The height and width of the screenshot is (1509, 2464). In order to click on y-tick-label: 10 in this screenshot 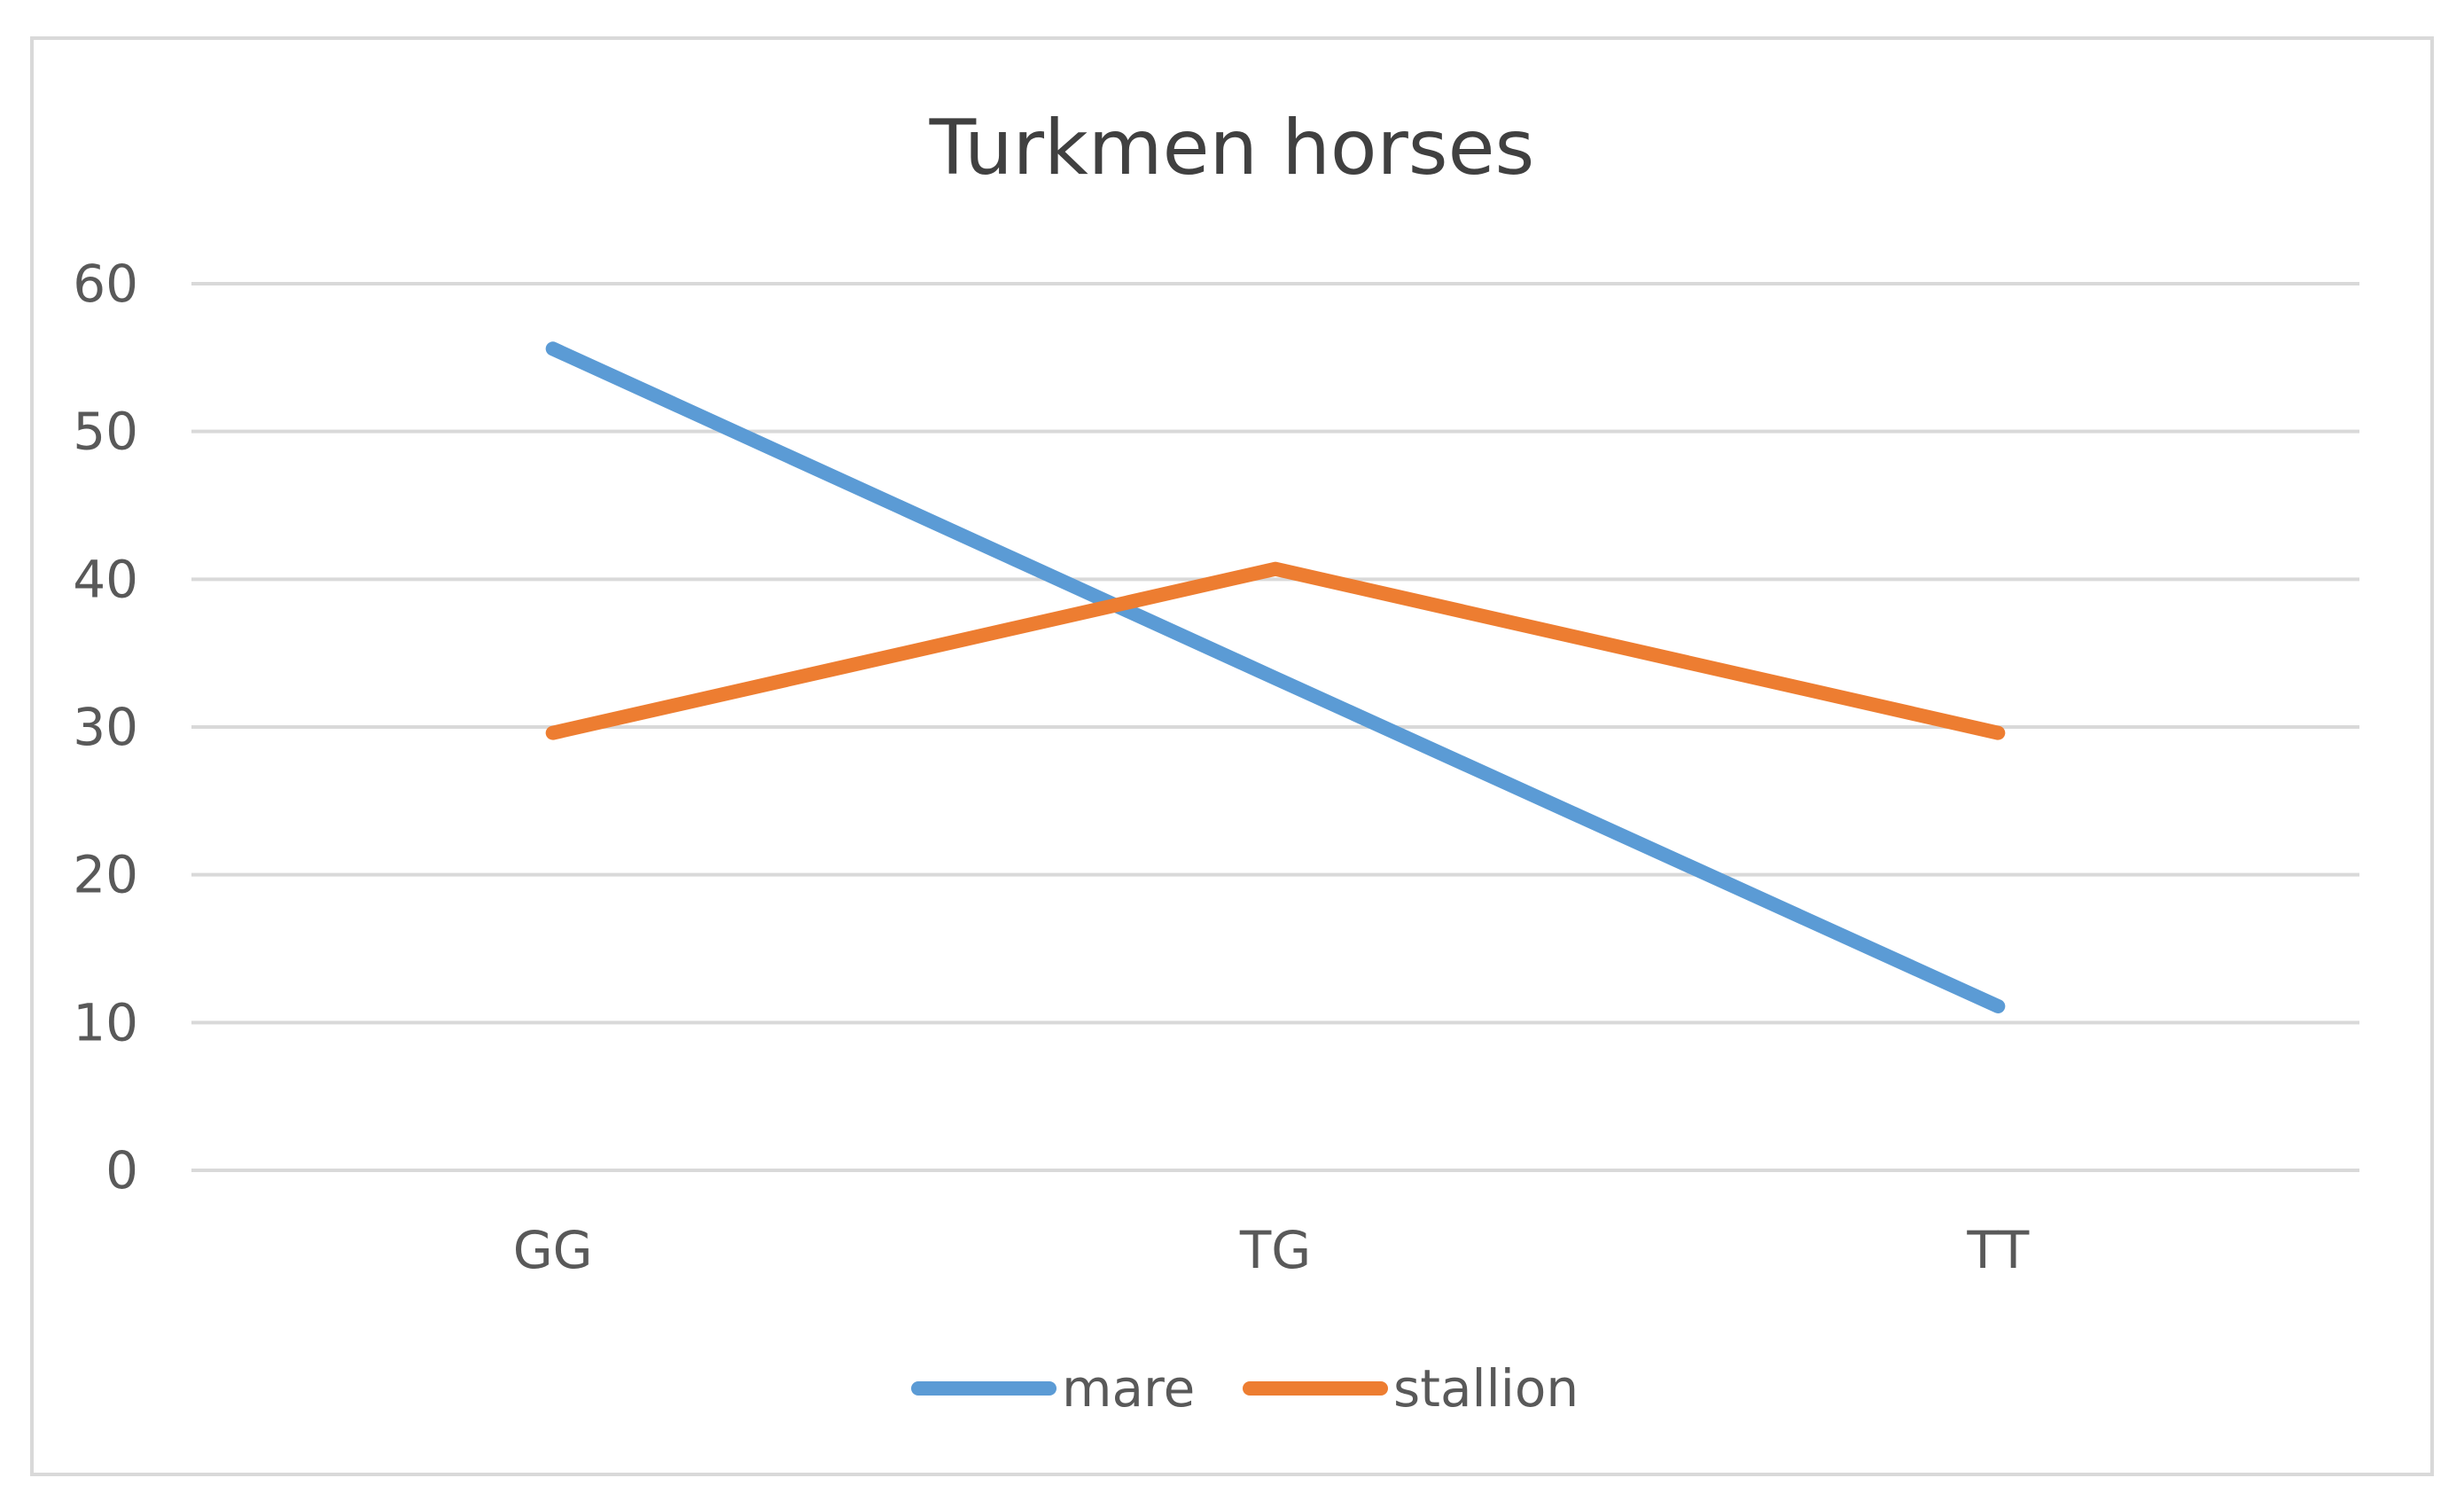, I will do `click(105, 1022)`.